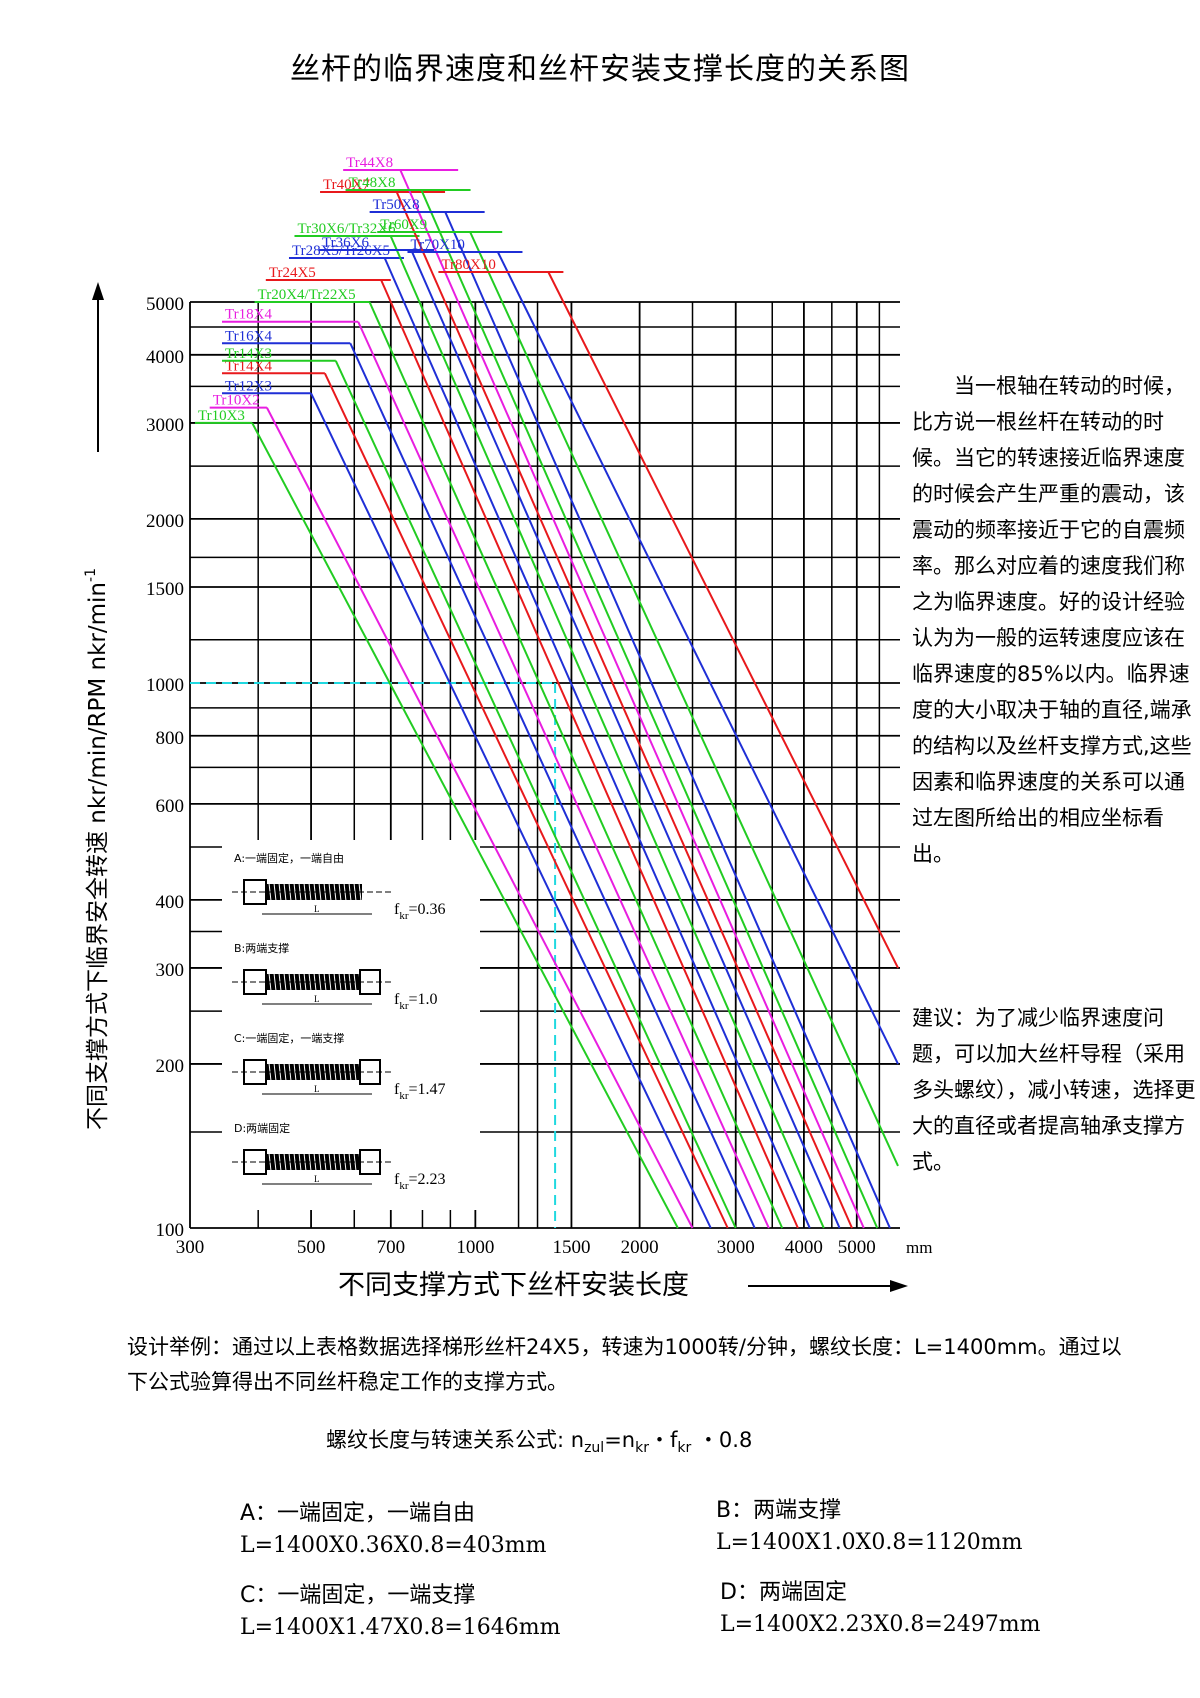 The height and width of the screenshot is (1698, 1200). I want to click on inset-row-label: A:一端固定，一端自由, so click(289, 858).